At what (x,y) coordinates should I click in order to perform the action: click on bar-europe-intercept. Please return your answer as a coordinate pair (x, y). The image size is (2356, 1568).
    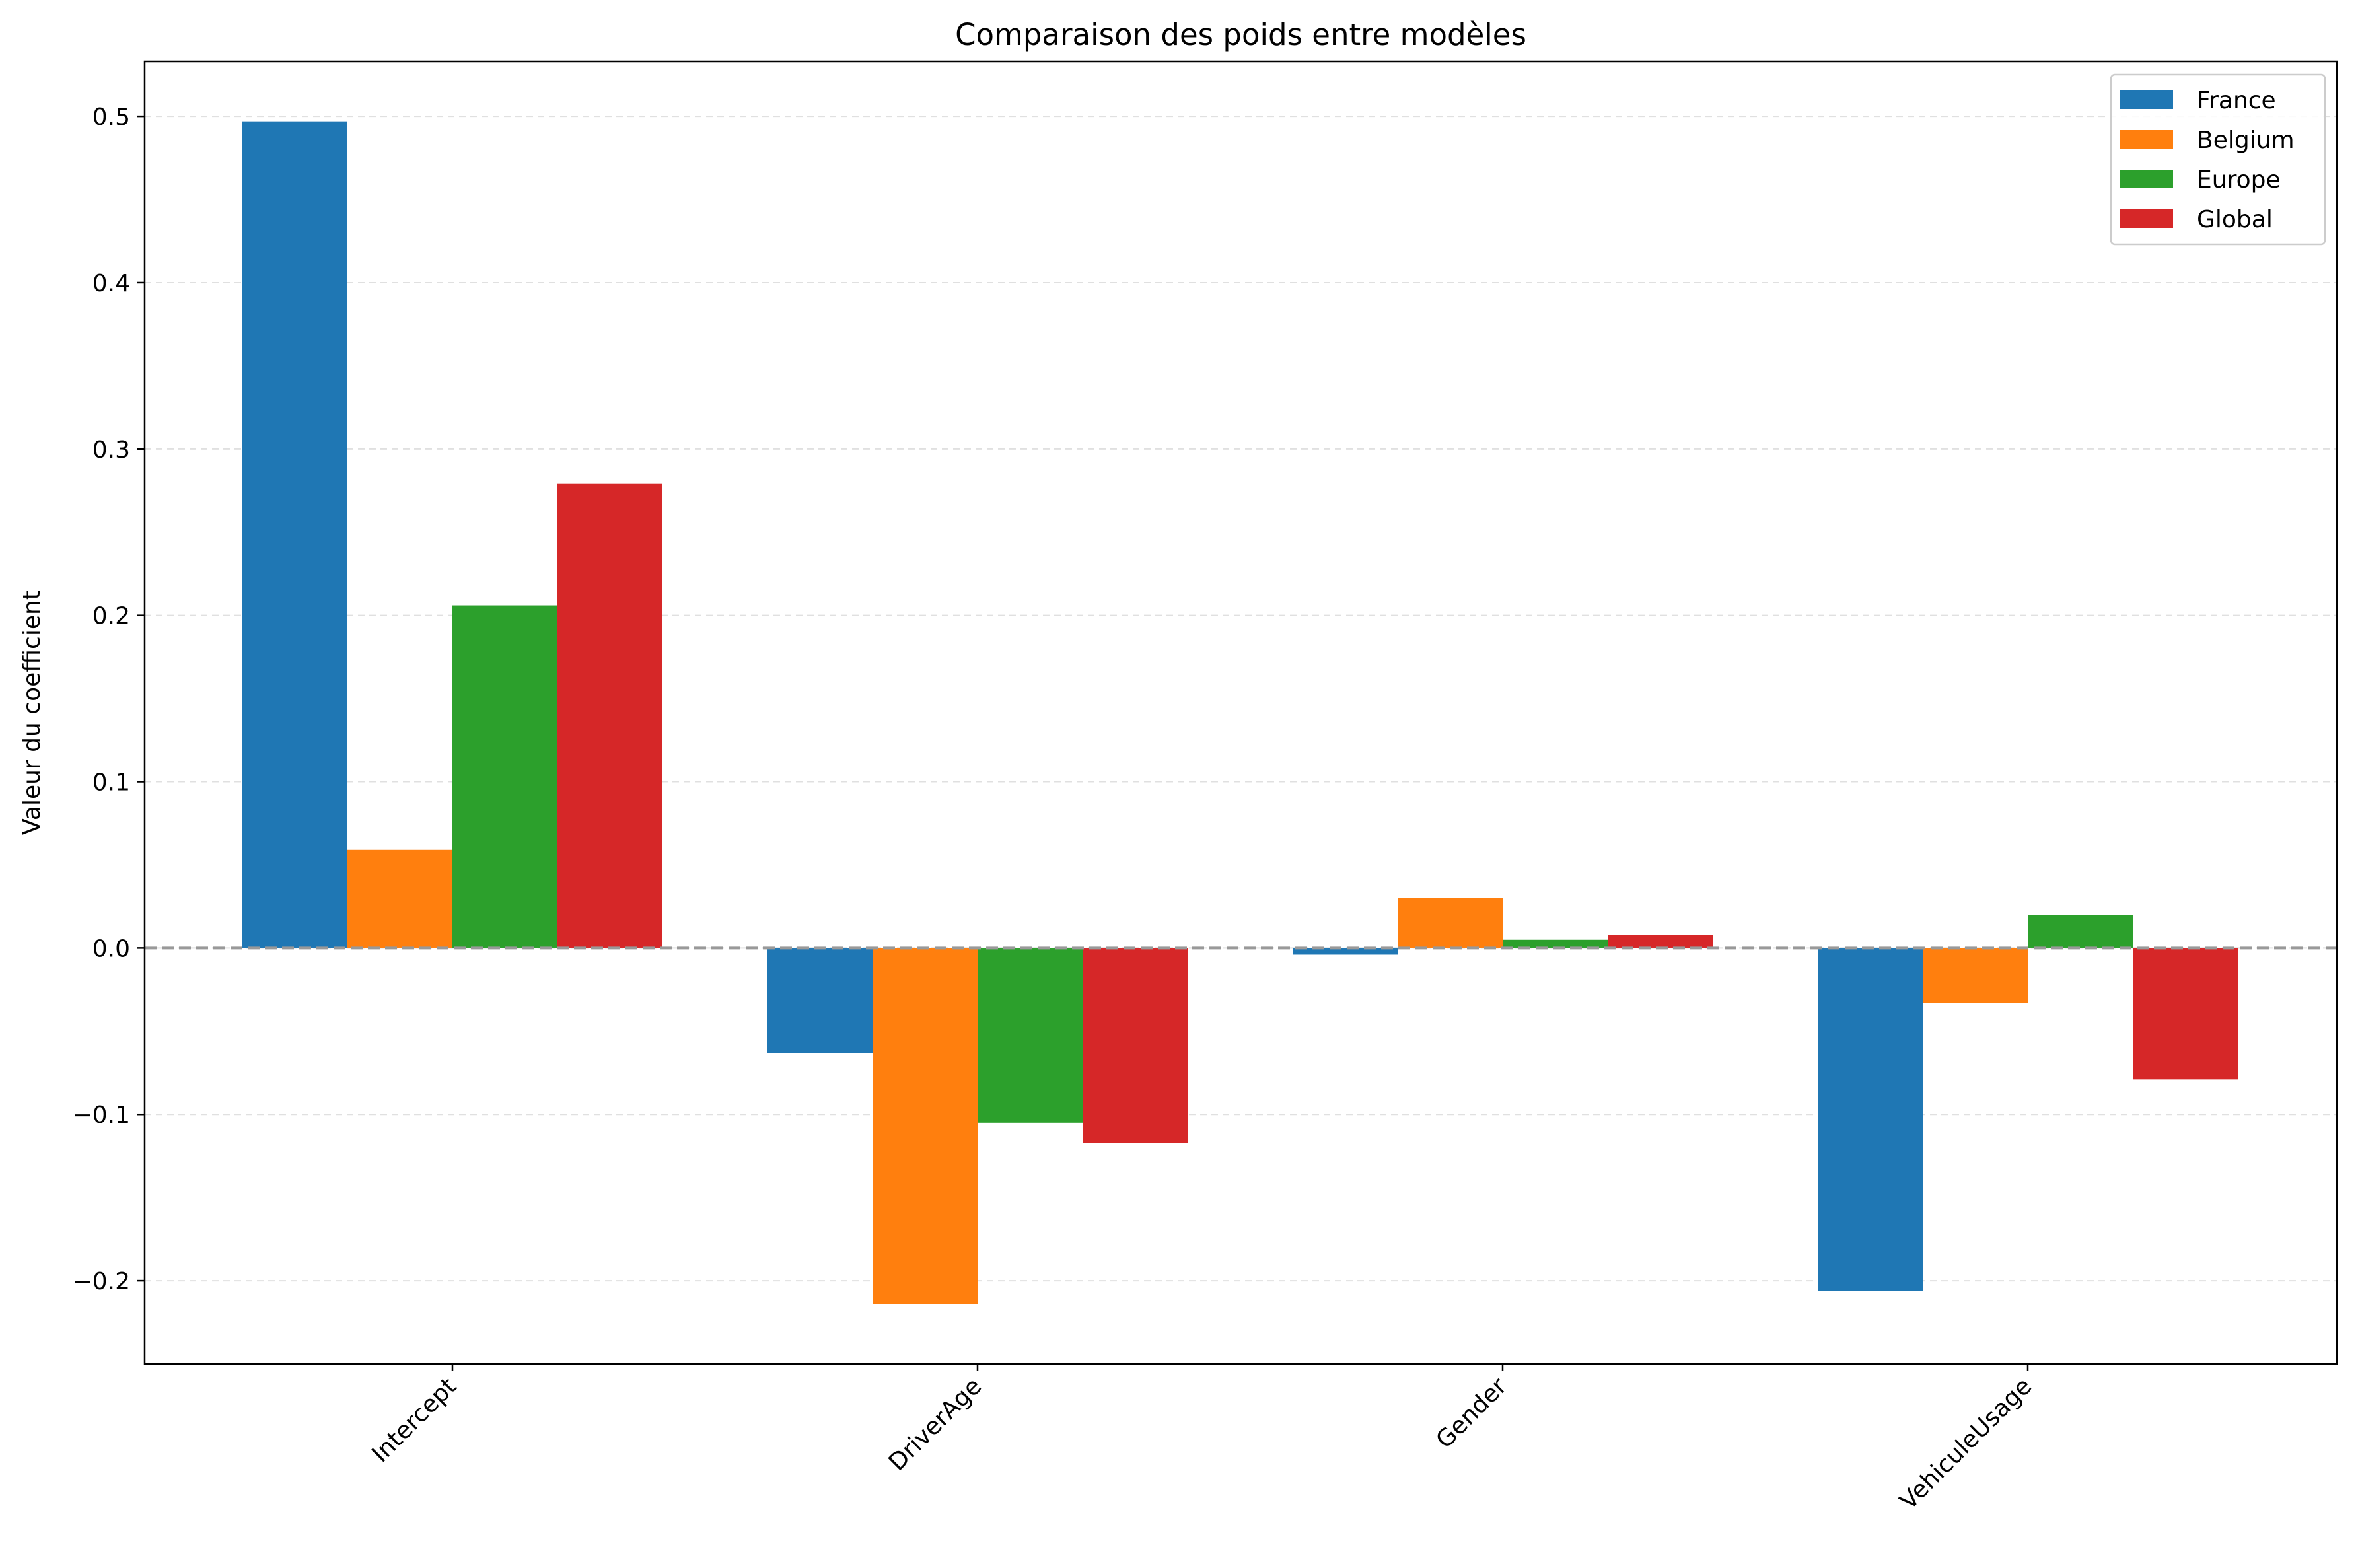
    Looking at the image, I should click on (505, 776).